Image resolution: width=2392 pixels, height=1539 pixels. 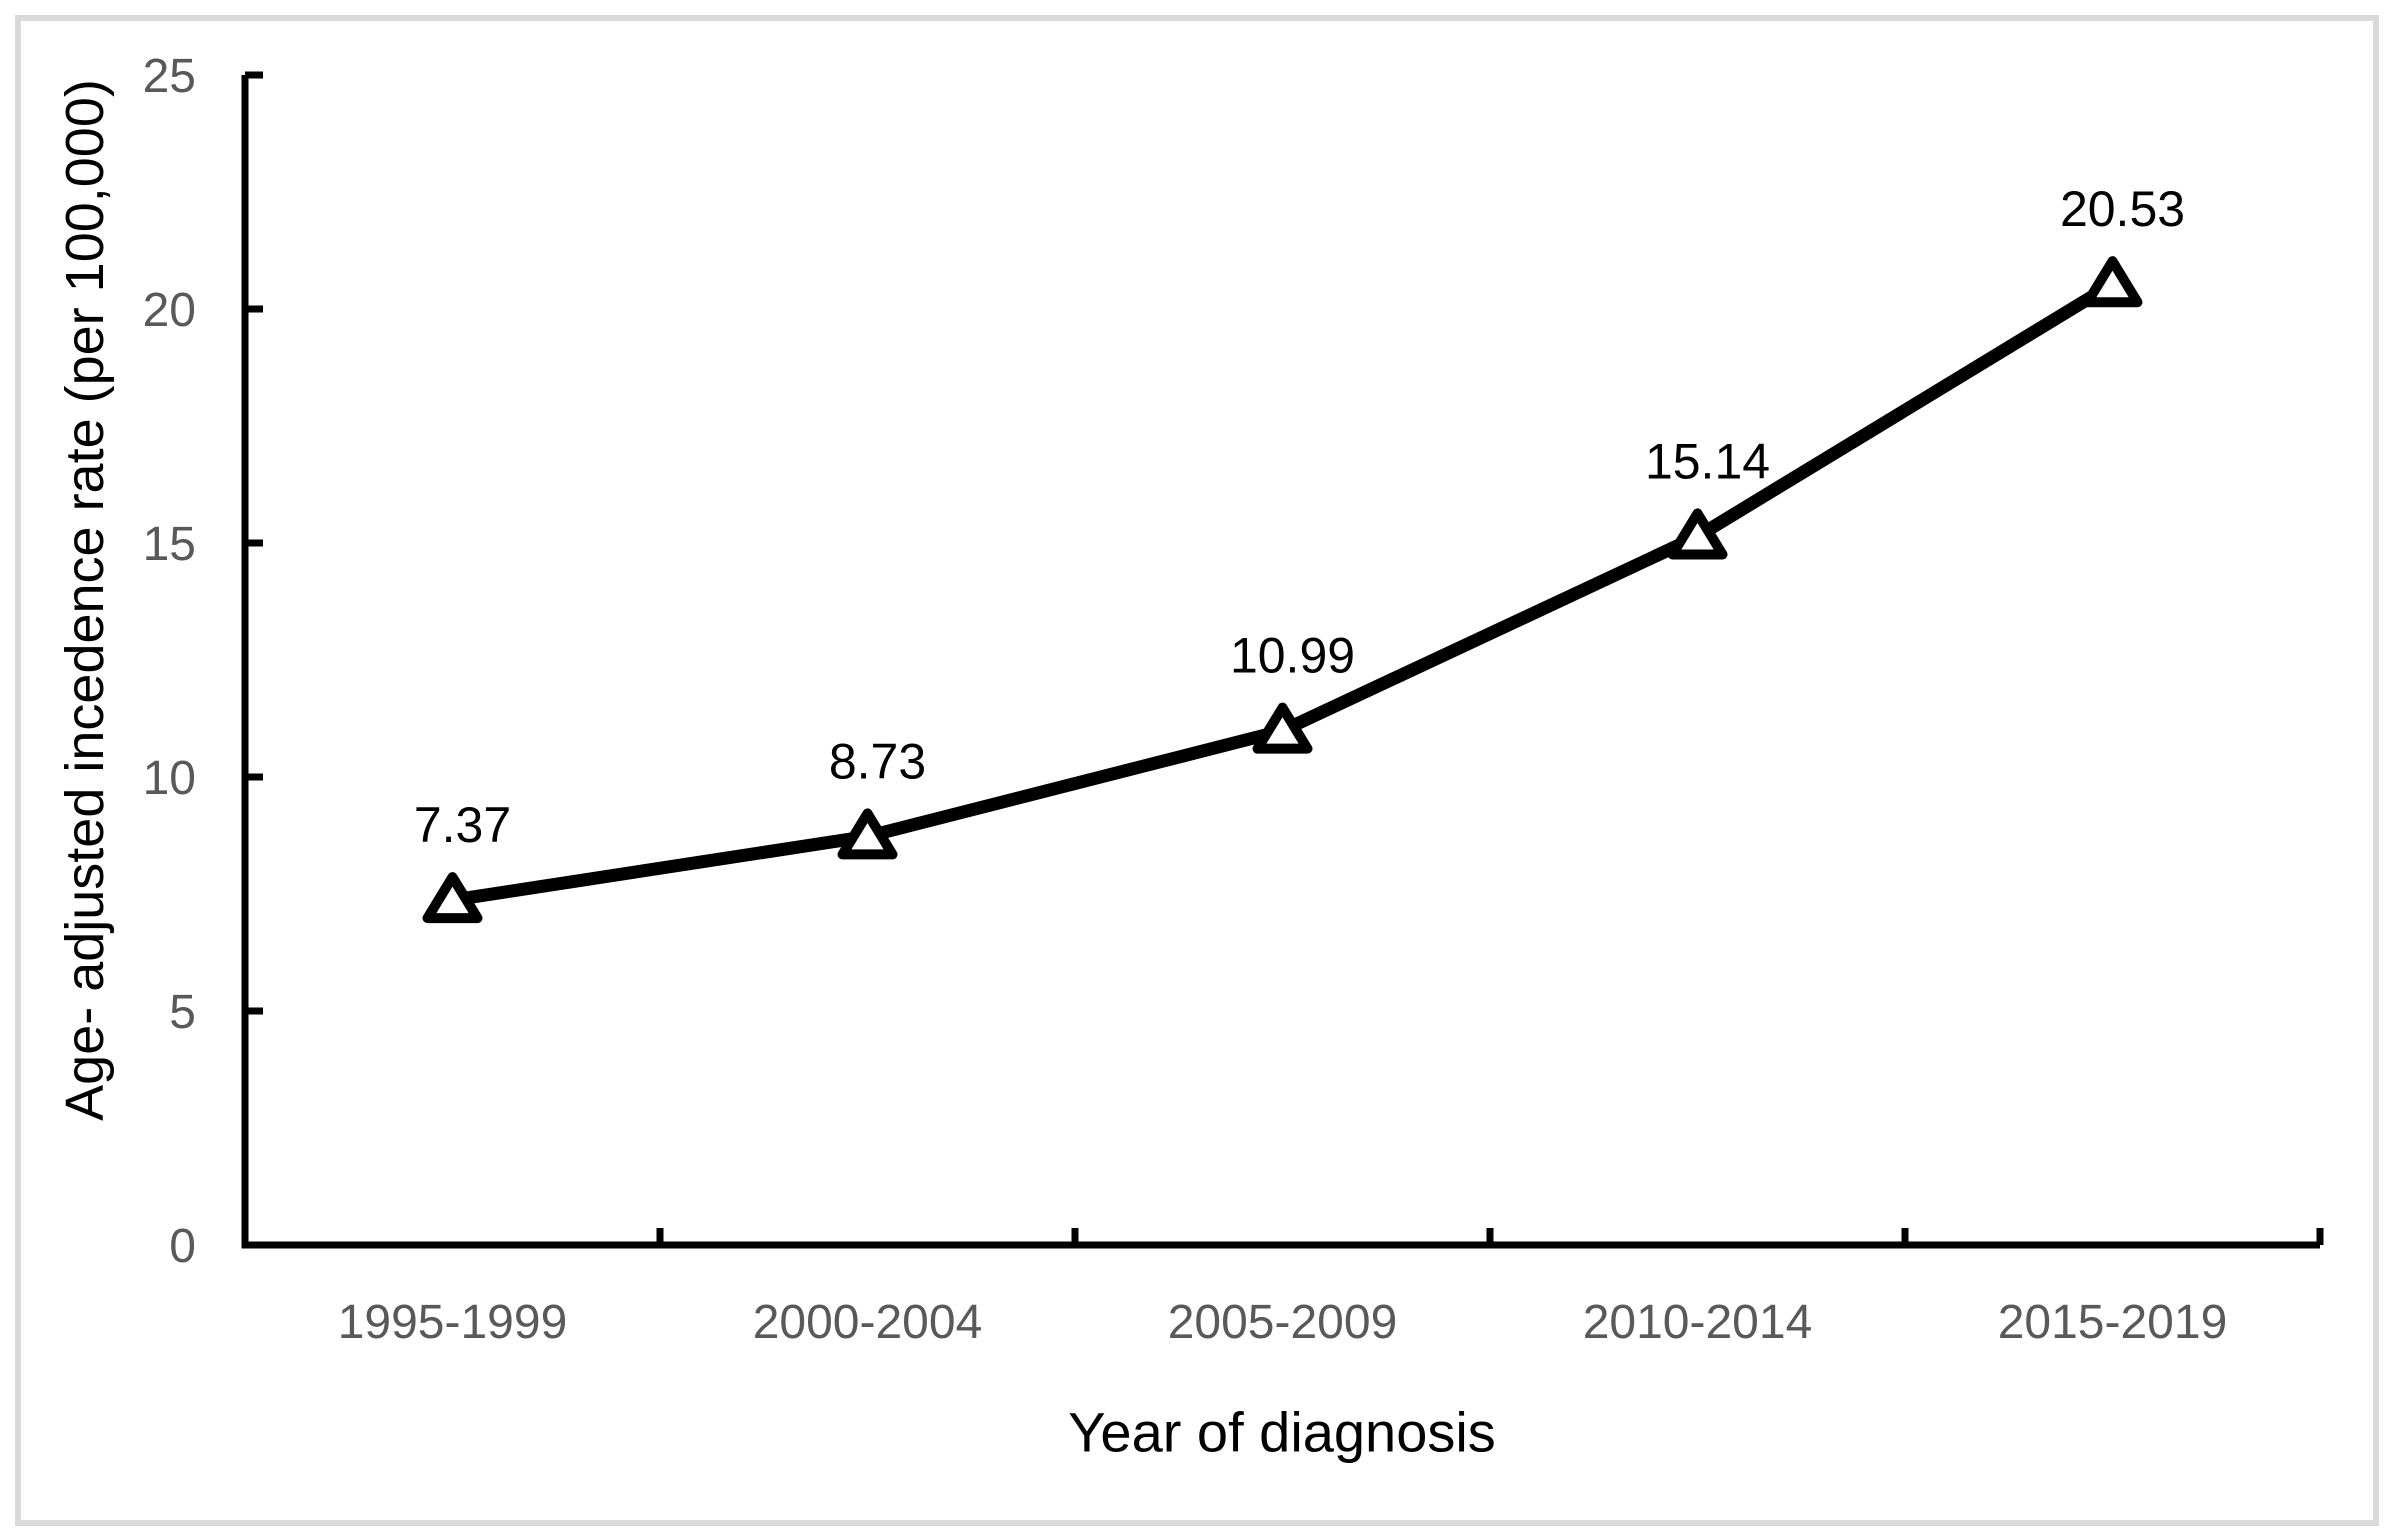 What do you see at coordinates (453, 1322) in the screenshot?
I see `x-tick-label: 1995-1999` at bounding box center [453, 1322].